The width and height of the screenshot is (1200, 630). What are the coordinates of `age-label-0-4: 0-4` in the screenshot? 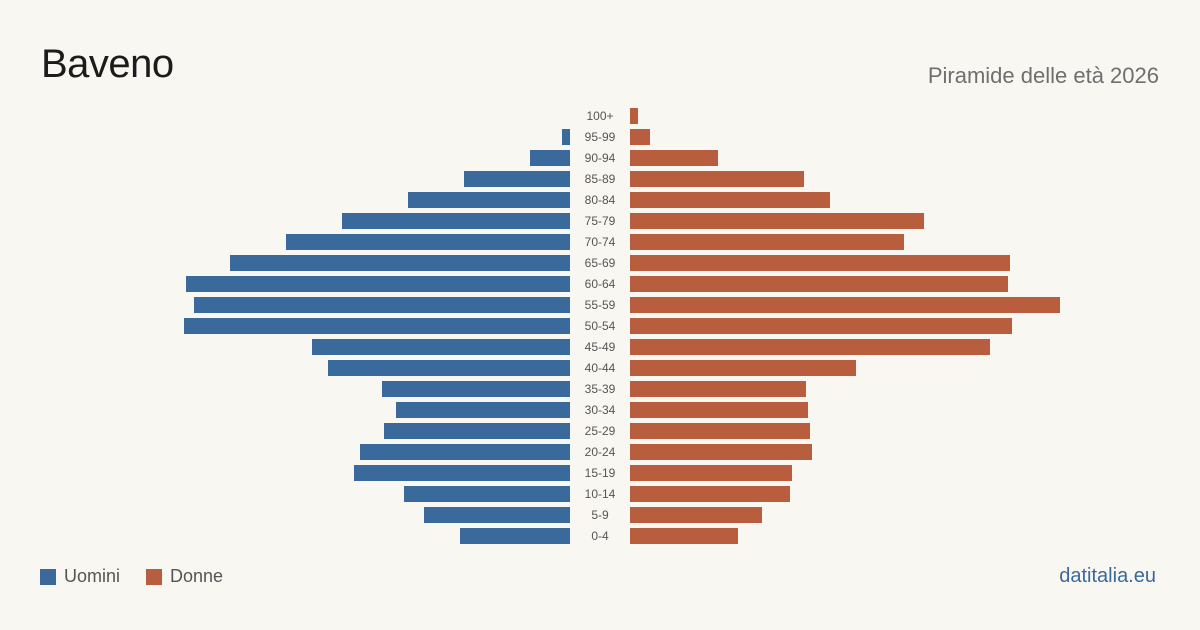 It's located at (600, 536).